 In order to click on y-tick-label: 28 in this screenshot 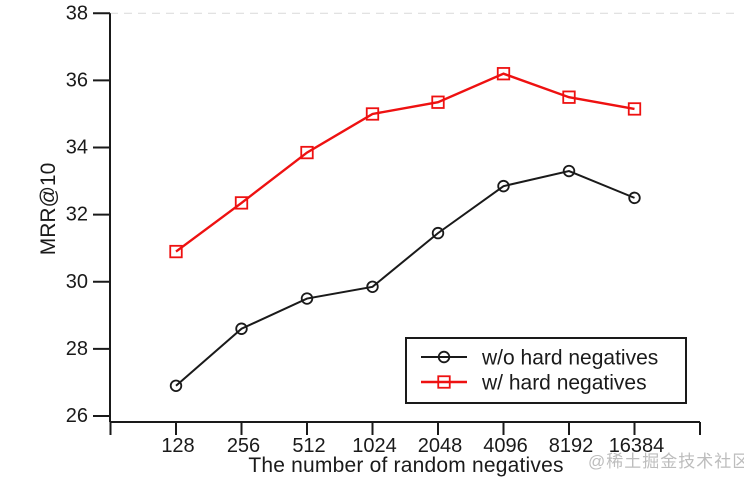, I will do `click(77, 349)`.